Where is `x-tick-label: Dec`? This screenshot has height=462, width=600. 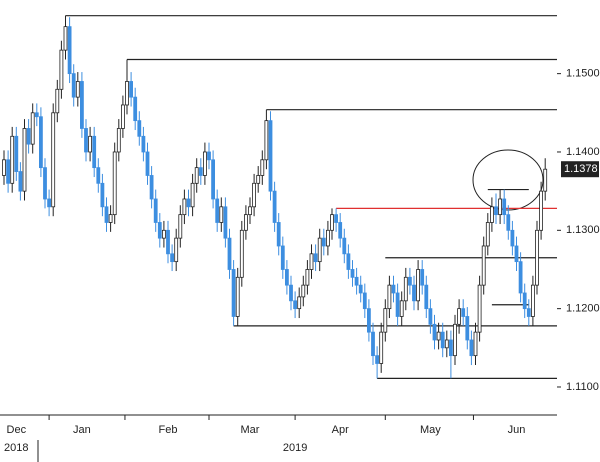 x-tick-label: Dec is located at coordinates (17, 430).